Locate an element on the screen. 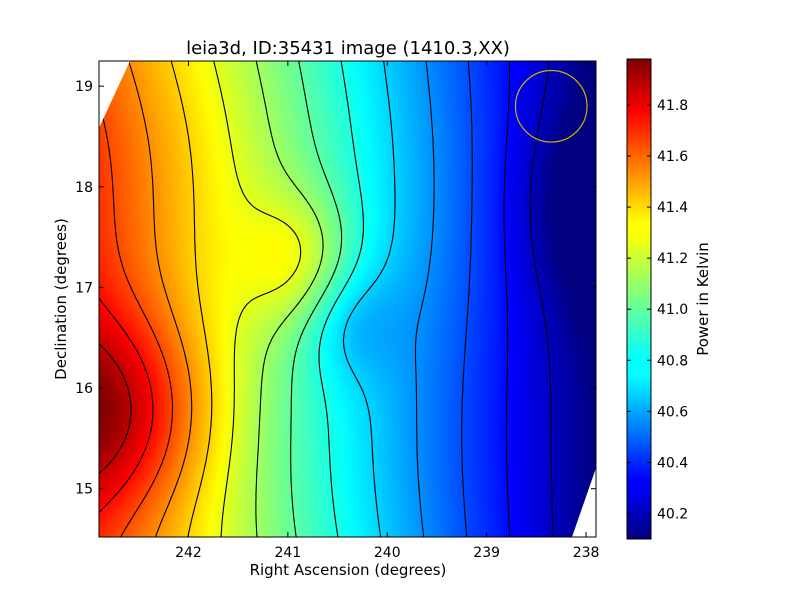  colorbar-tick-label: 41.2 is located at coordinates (672, 259).